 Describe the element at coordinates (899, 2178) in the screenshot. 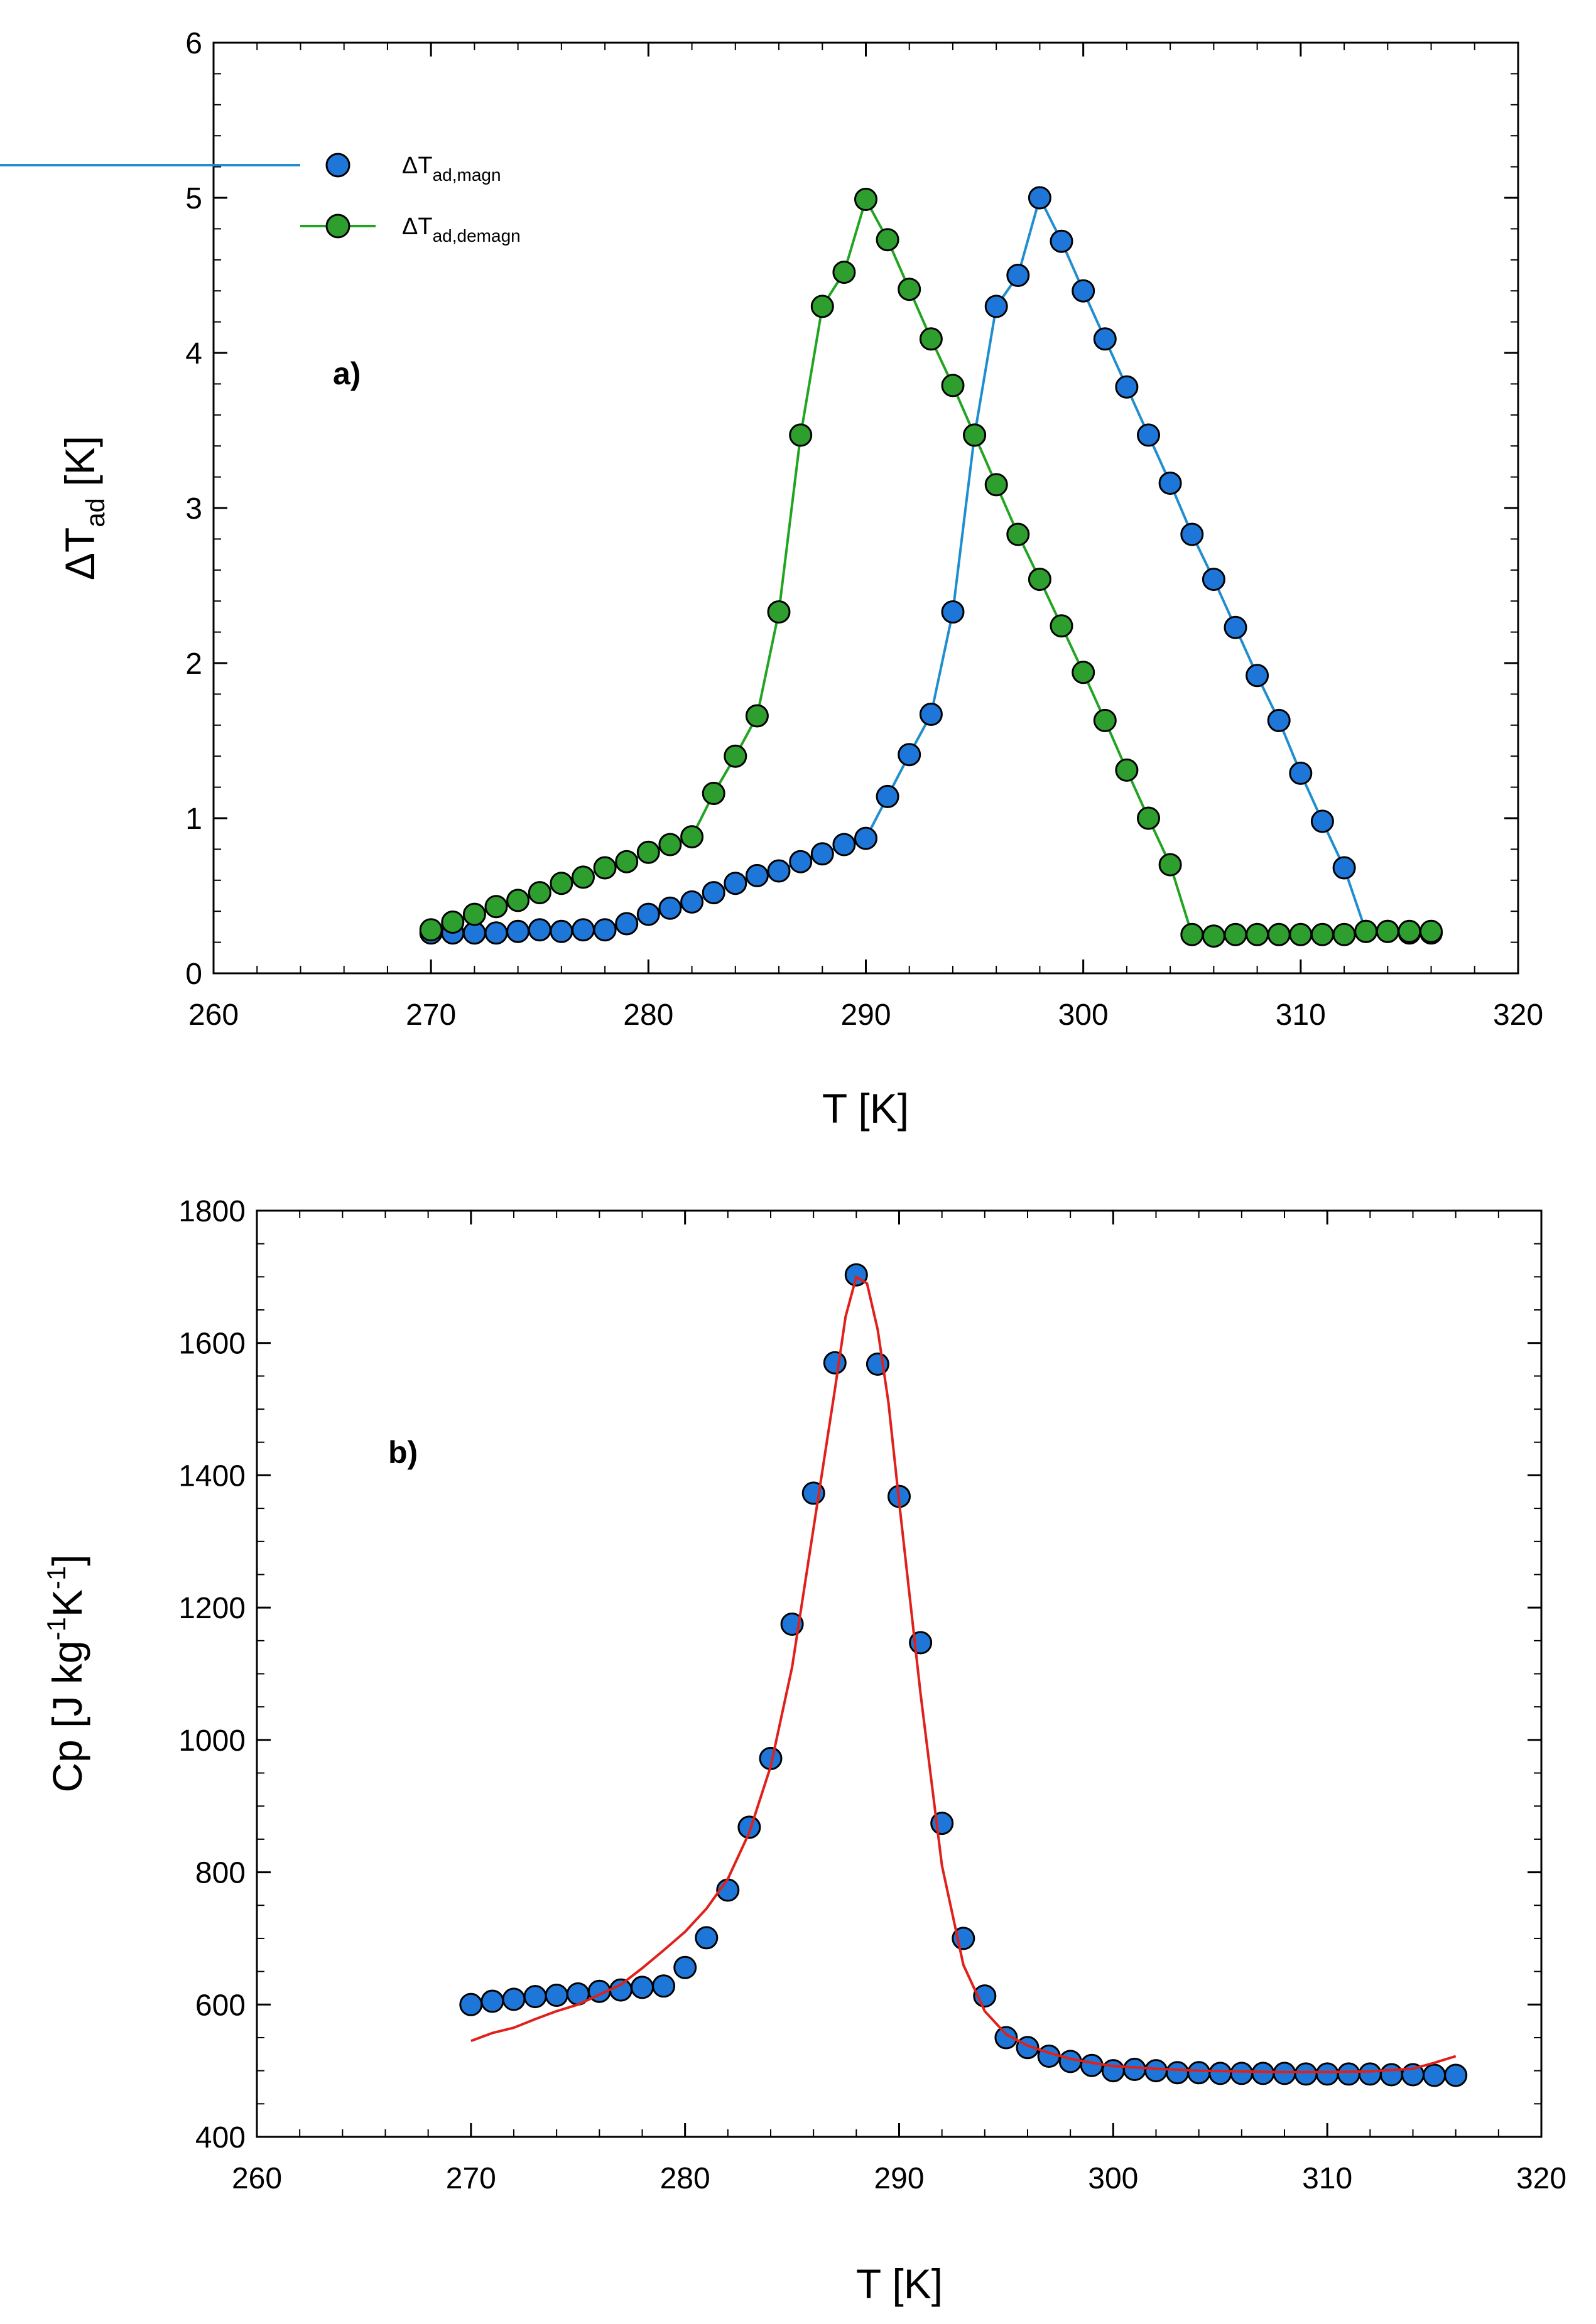

I see `plot-b-x-tick-label: 290` at that location.